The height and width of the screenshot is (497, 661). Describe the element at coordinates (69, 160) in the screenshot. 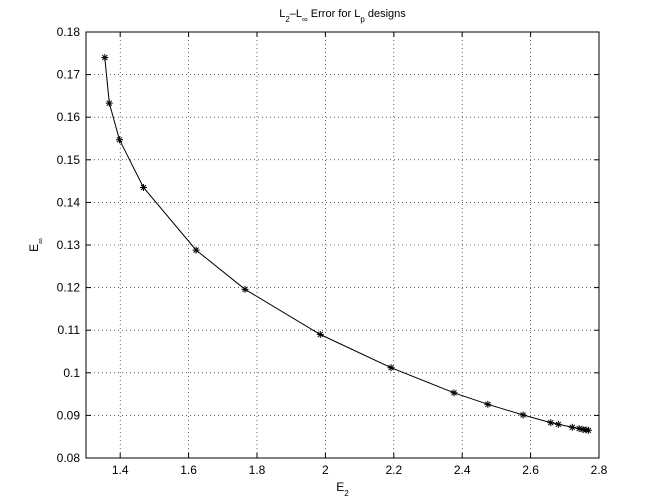

I see `y-tick-label: 0.15` at that location.